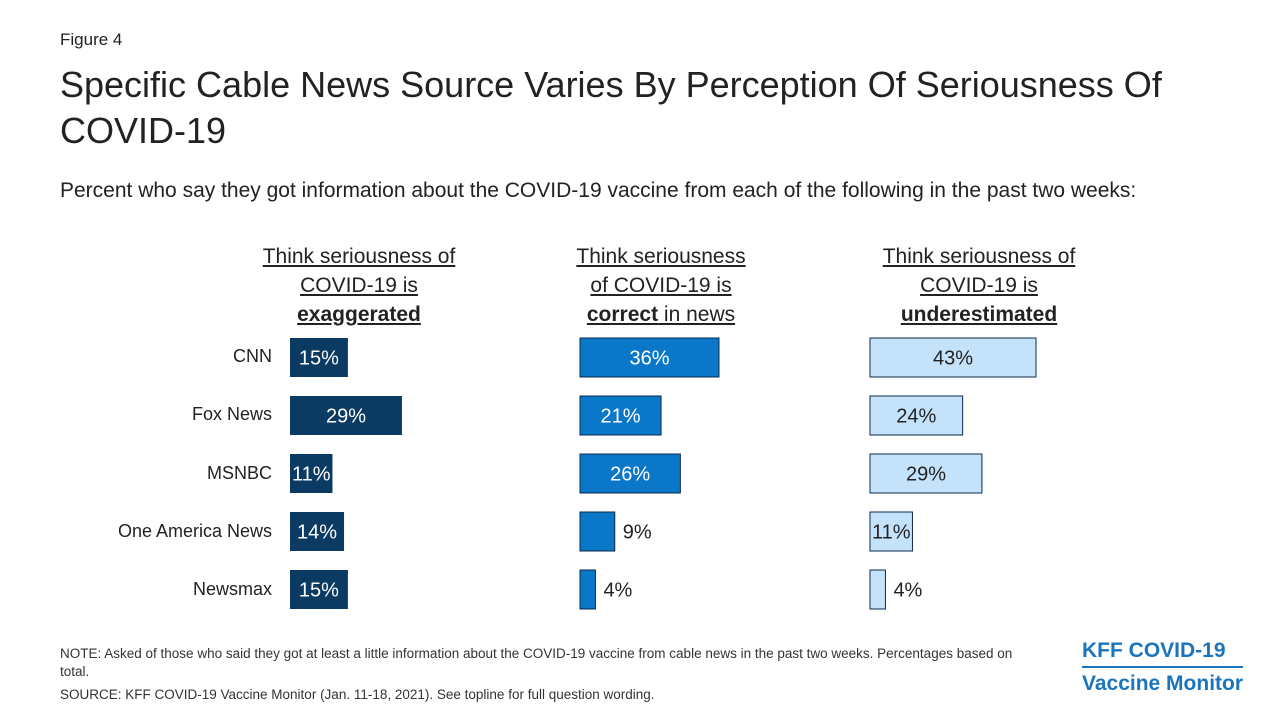 Image resolution: width=1280 pixels, height=720 pixels. What do you see at coordinates (232, 589) in the screenshot?
I see `category-label-newsmax: Newsmax` at bounding box center [232, 589].